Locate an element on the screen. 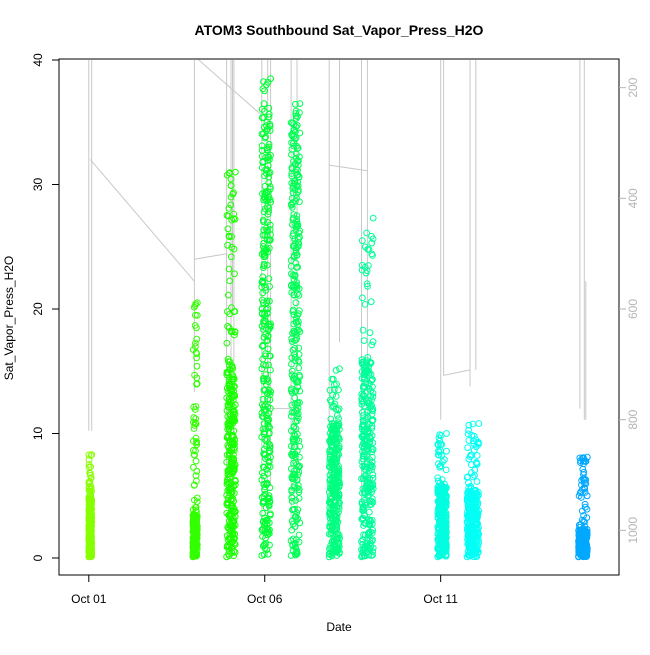 Image resolution: width=650 pixels, height=655 pixels. y2-tick-label: 1000 is located at coordinates (633, 530).